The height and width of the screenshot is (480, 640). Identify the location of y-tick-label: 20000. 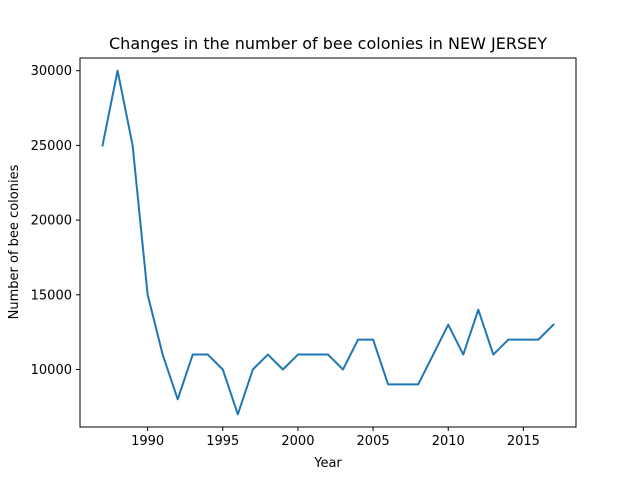
(51, 221).